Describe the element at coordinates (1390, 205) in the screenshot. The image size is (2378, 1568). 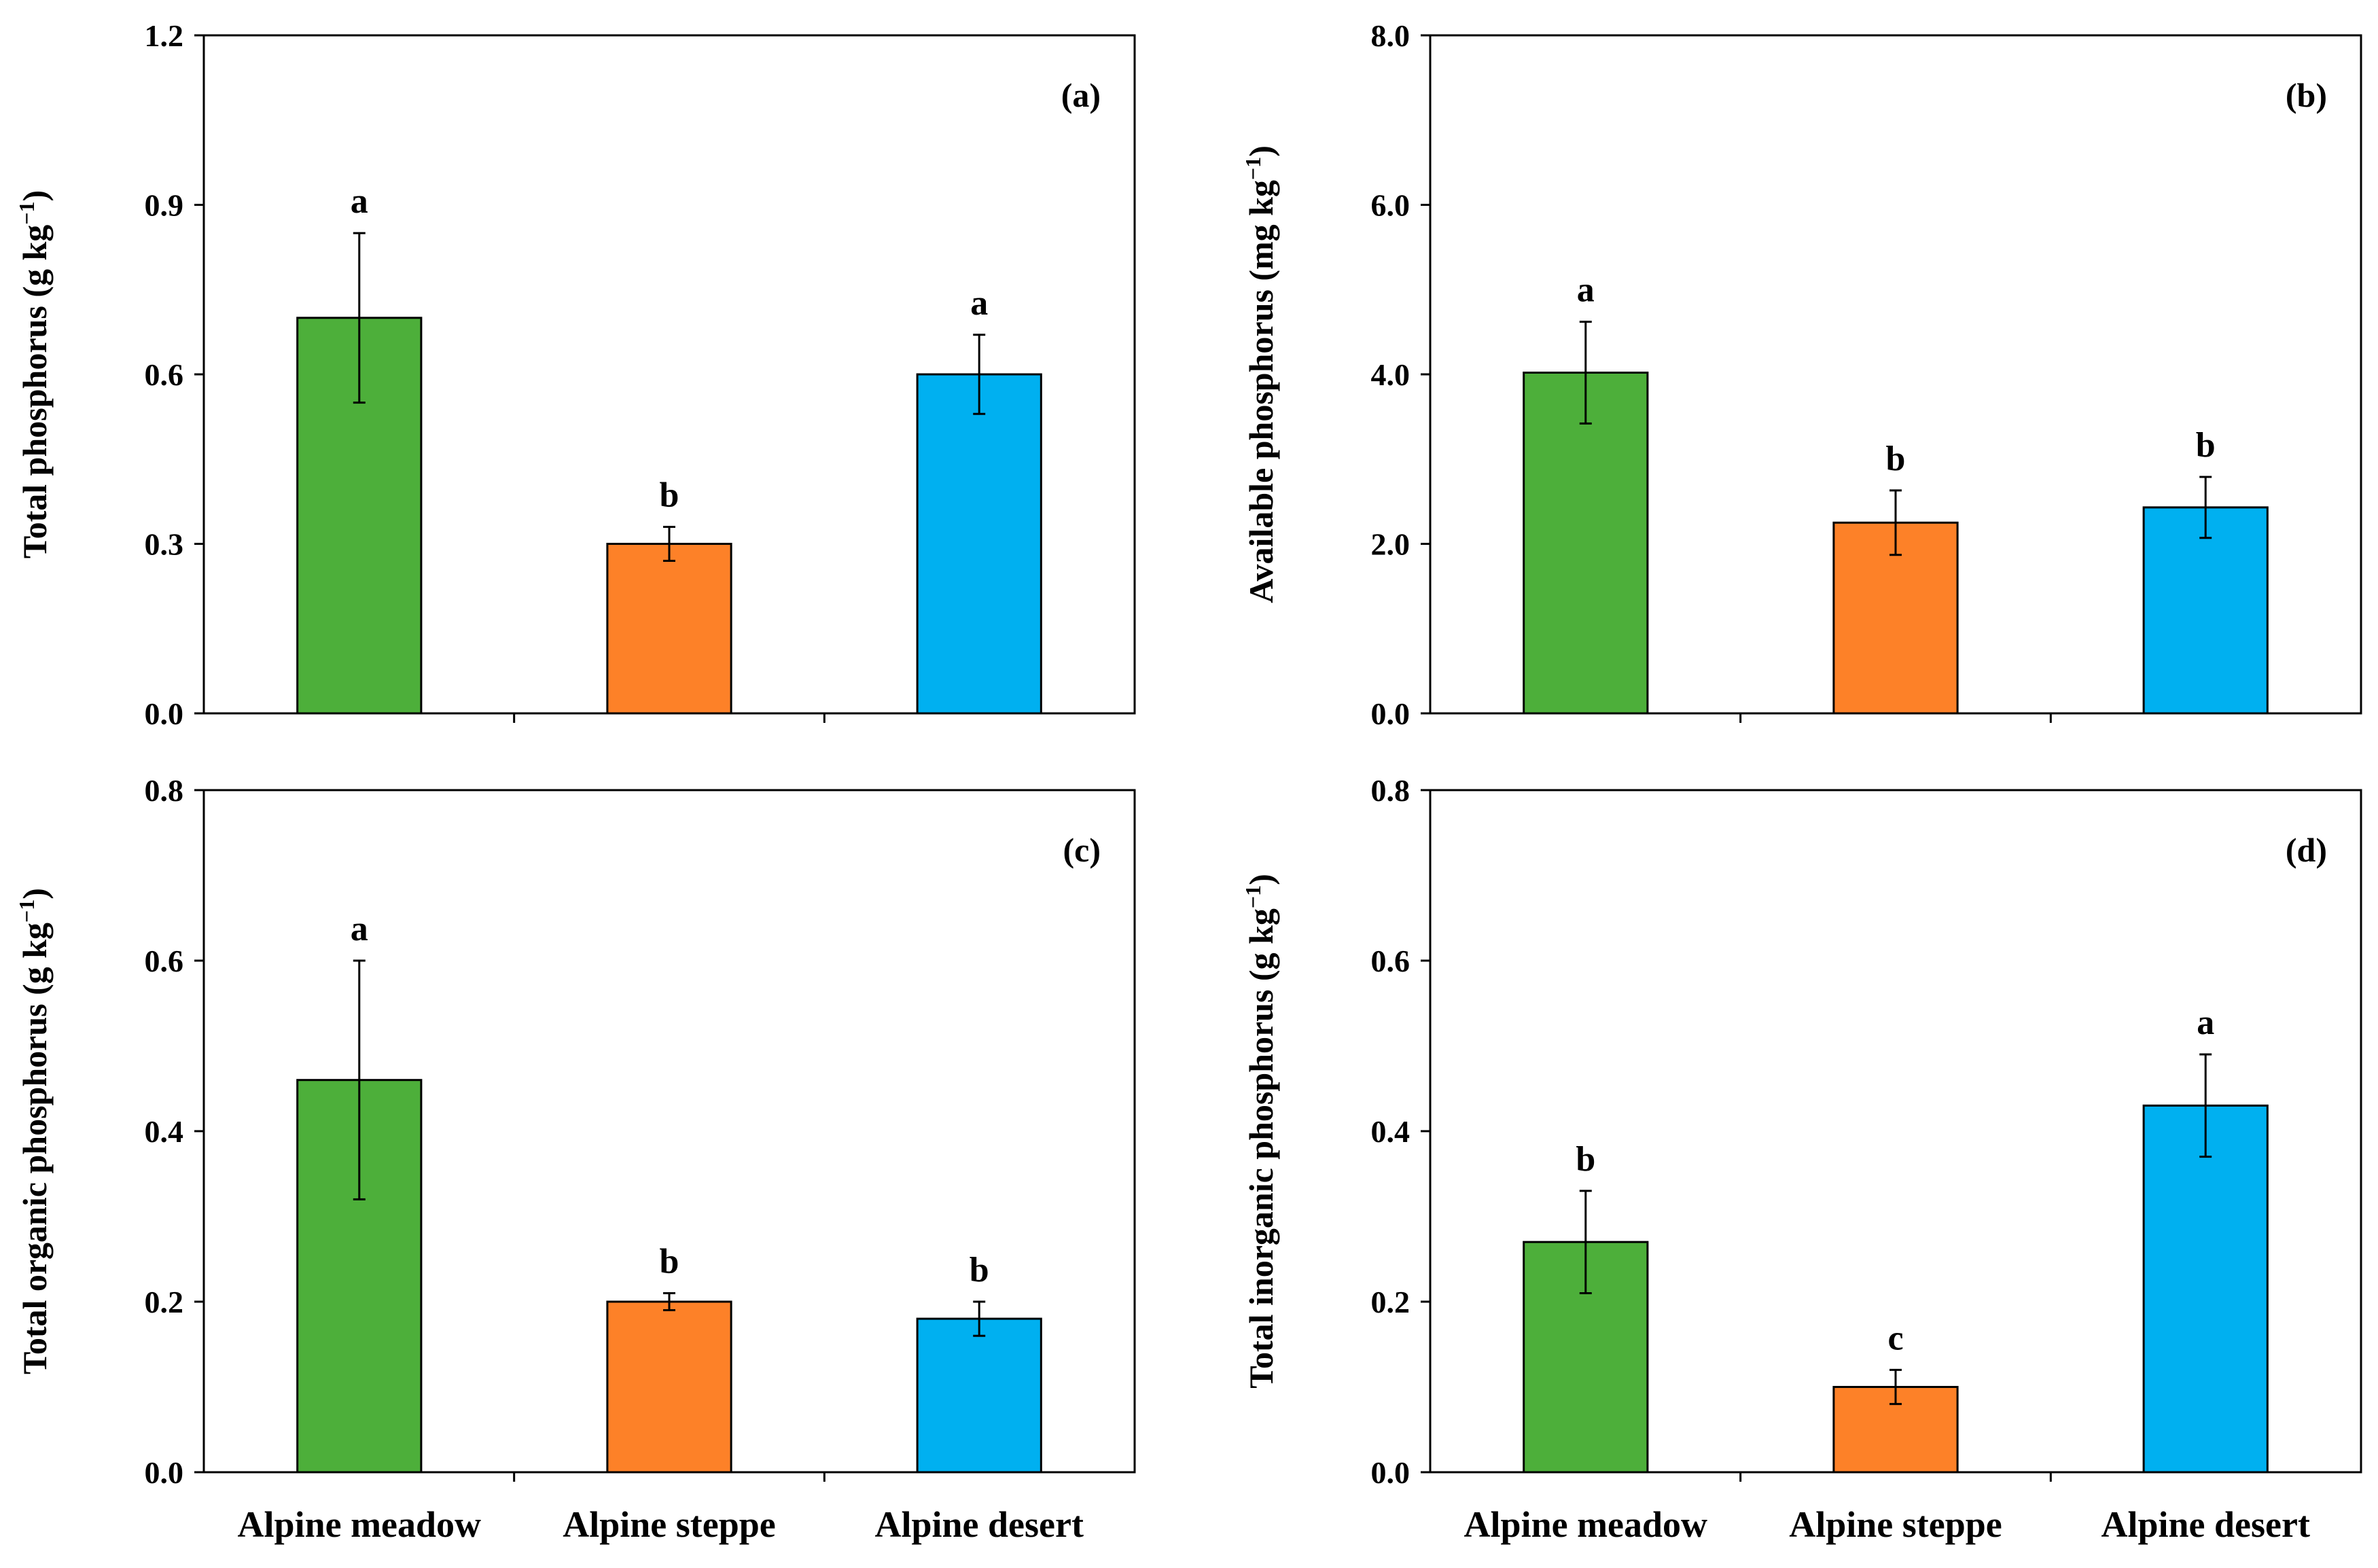
I see `y-tick-label: 6.0` at that location.